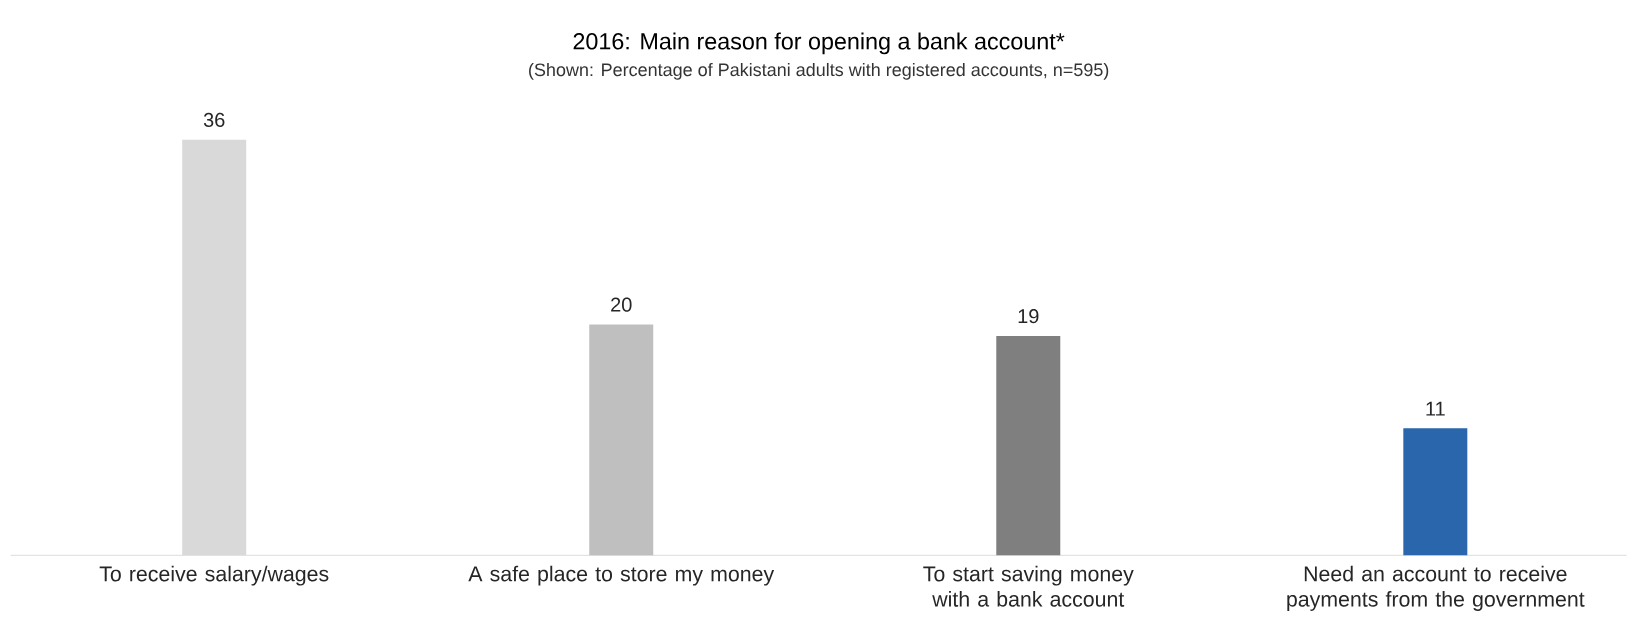  Describe the element at coordinates (1028, 316) in the screenshot. I see `data-label: 19` at that location.